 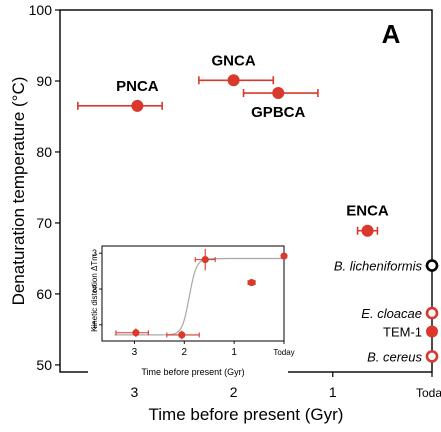 What do you see at coordinates (234, 352) in the screenshot?
I see `inset-x-tick-label: 1` at bounding box center [234, 352].